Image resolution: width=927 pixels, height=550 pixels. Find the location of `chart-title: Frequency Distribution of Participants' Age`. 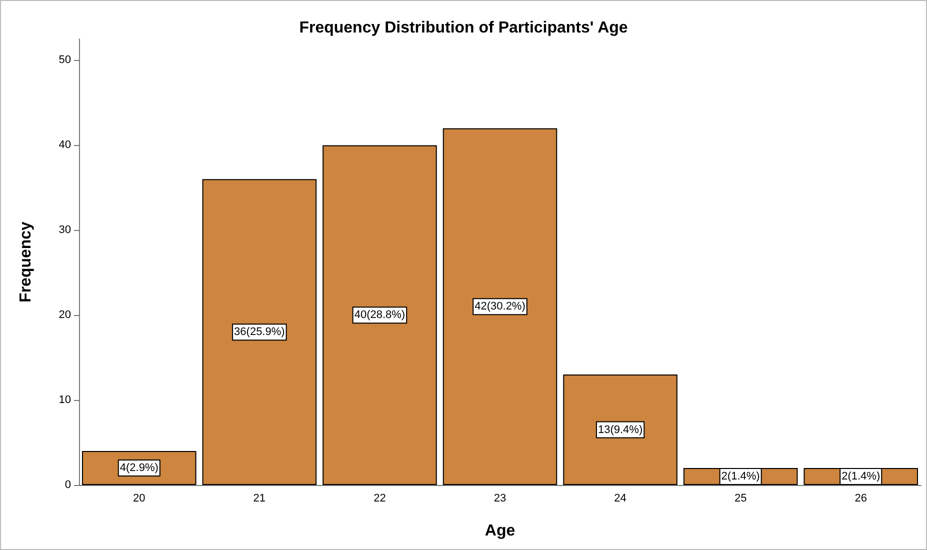

chart-title: Frequency Distribution of Participants' Age is located at coordinates (463, 28).